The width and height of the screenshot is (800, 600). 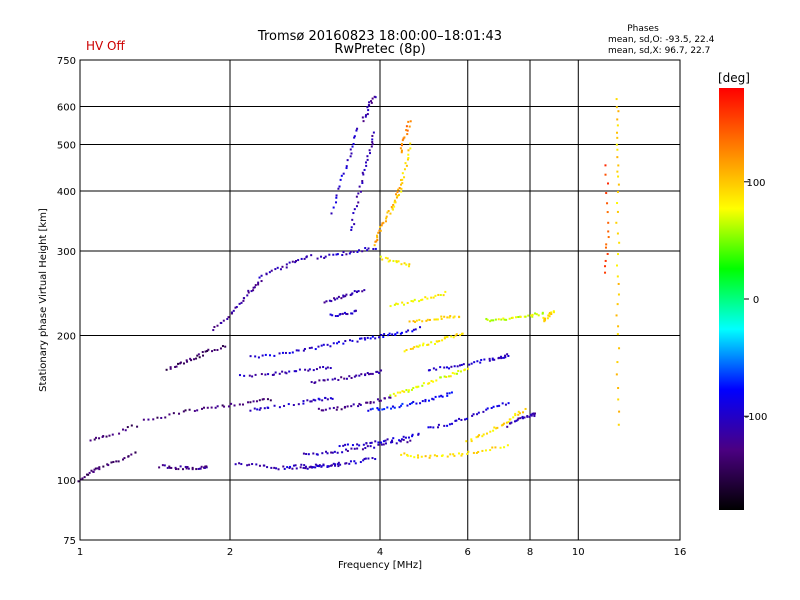 What do you see at coordinates (468, 552) in the screenshot?
I see `x-tick-label: 6` at bounding box center [468, 552].